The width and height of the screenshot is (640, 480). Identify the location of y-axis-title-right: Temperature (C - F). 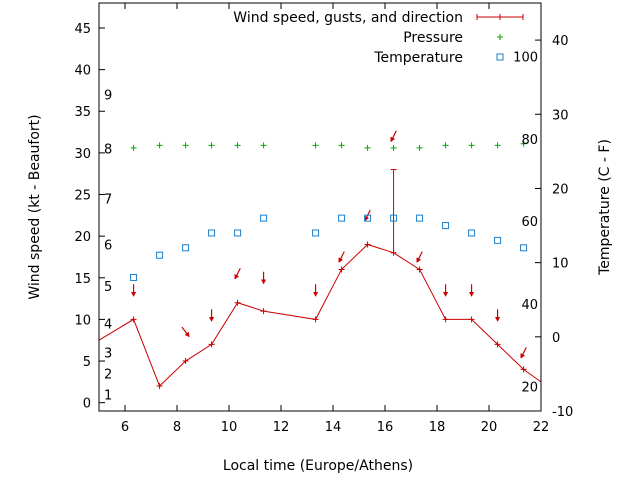
(605, 207).